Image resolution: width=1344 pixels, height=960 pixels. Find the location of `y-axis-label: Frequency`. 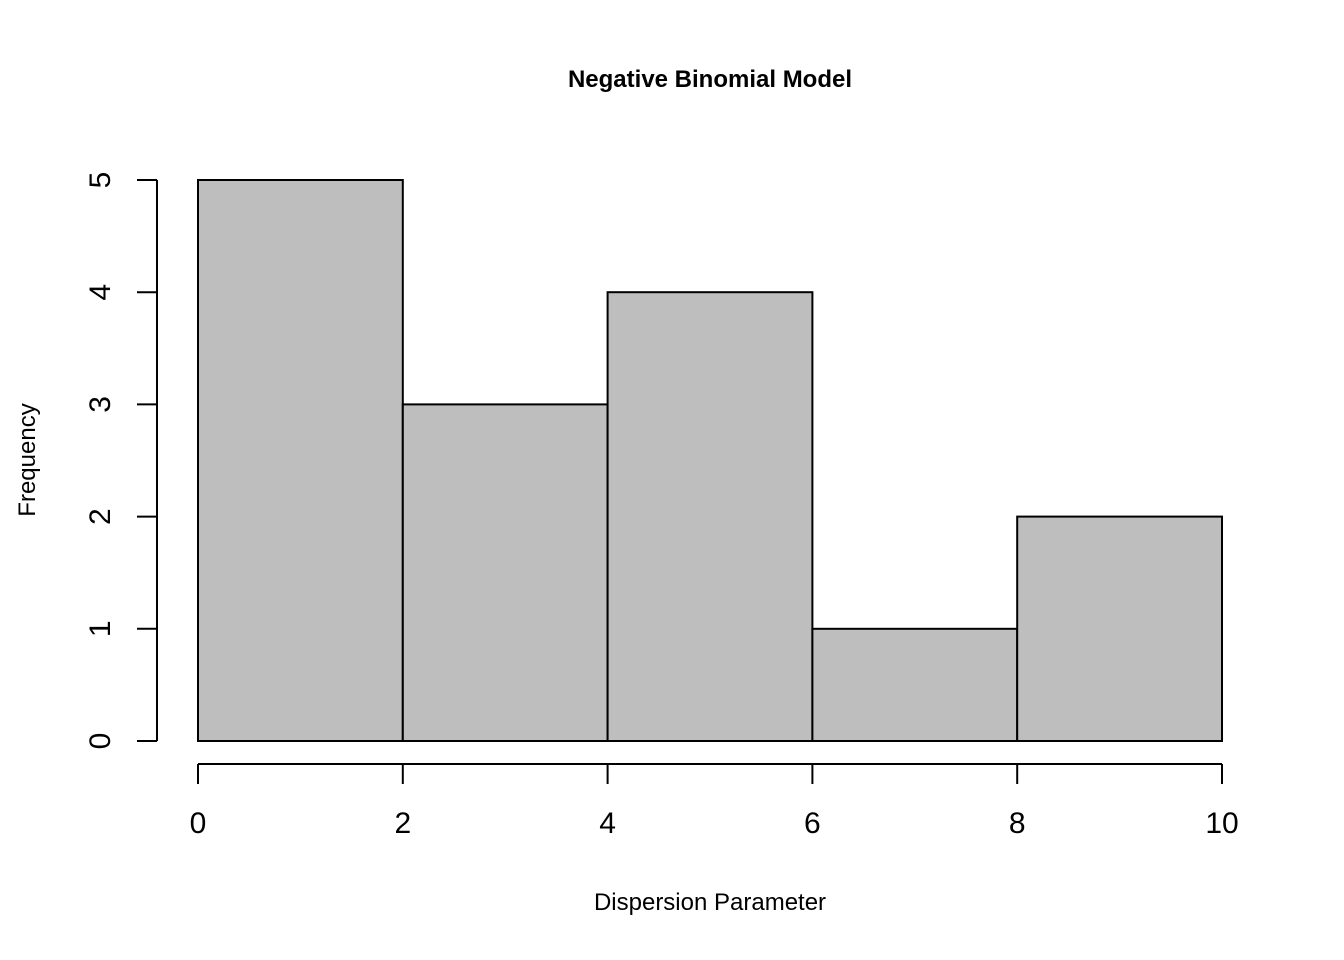

y-axis-label: Frequency is located at coordinates (27, 459).